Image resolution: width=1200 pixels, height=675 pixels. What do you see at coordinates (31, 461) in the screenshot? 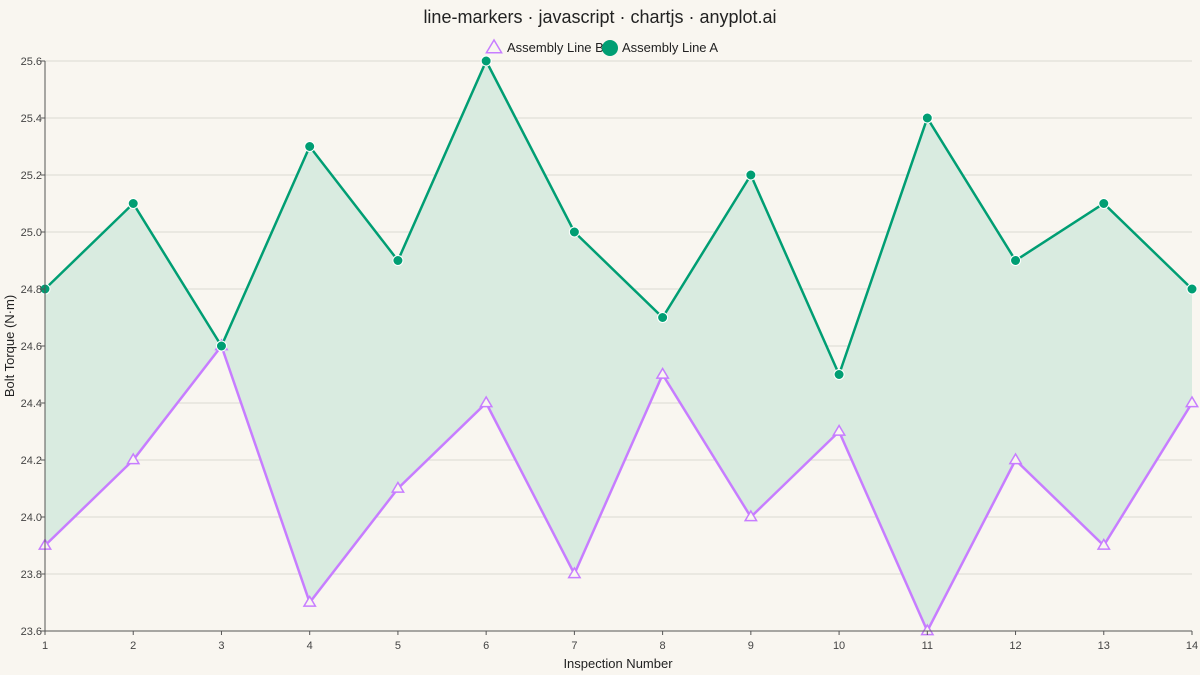
I see `y-tick-label: 24.2` at bounding box center [31, 461].